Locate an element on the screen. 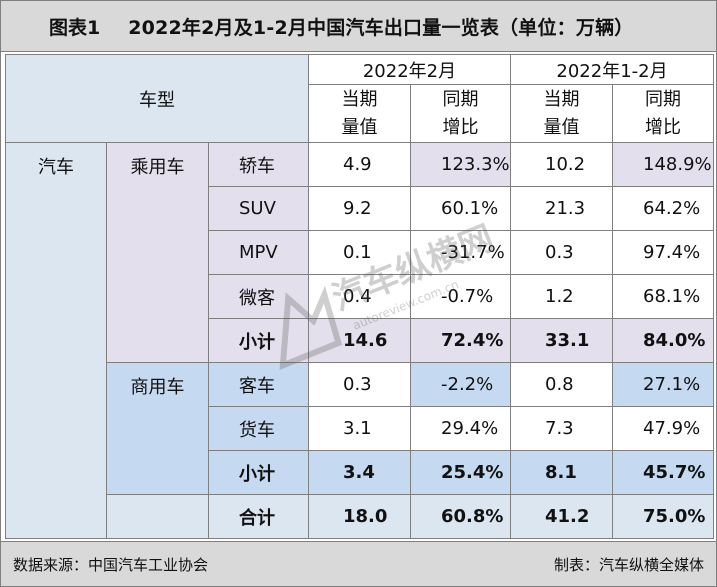 This screenshot has height=587, width=717. cum-value: 41.2 is located at coordinates (561, 516).